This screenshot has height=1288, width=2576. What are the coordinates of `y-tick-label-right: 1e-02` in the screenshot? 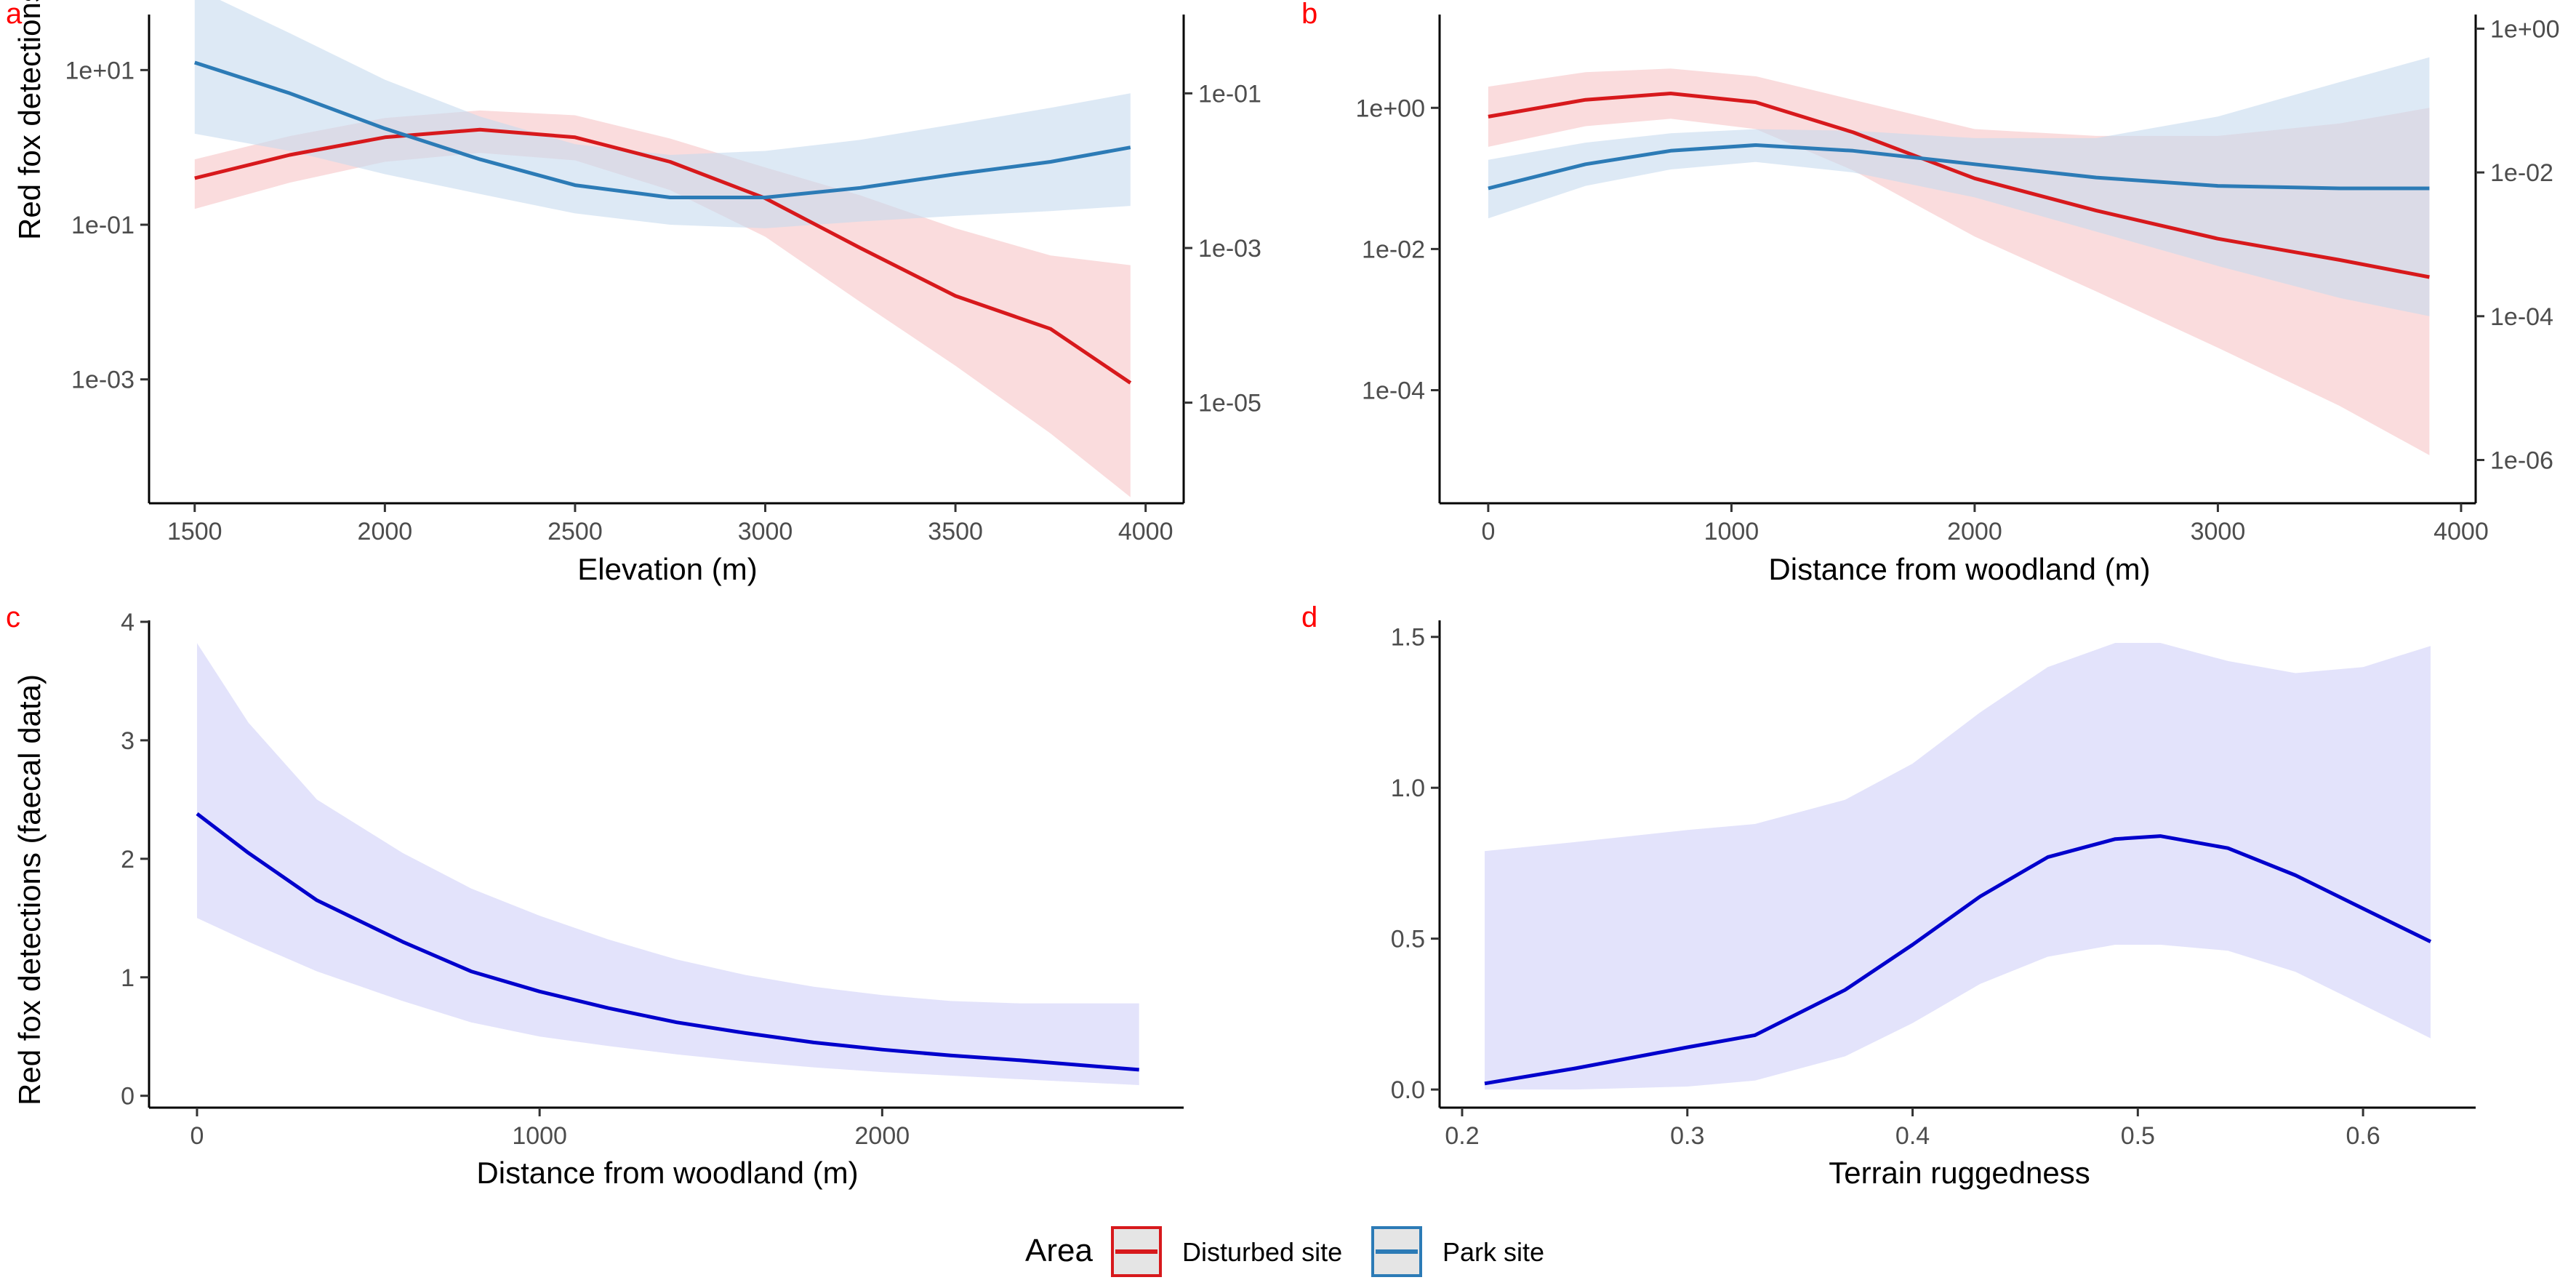 It's located at (2521, 173).